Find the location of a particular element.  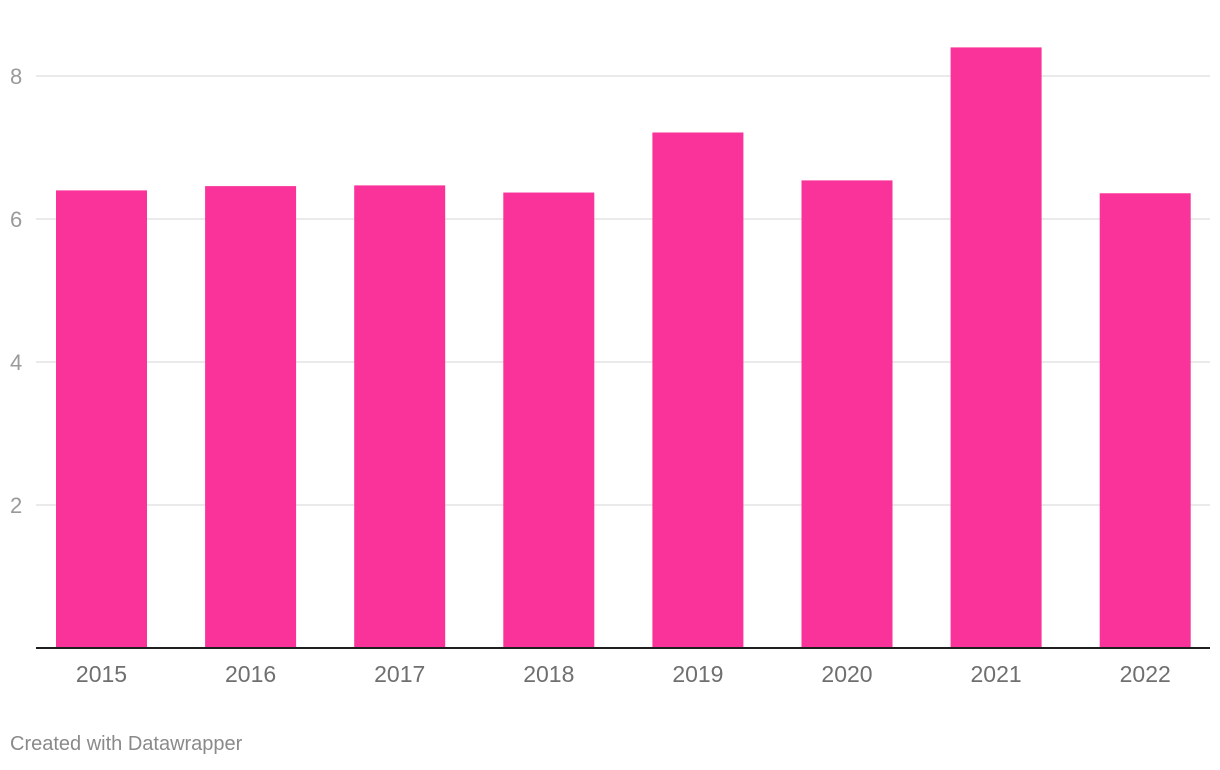

x-tick-label: 2021 is located at coordinates (996, 674).